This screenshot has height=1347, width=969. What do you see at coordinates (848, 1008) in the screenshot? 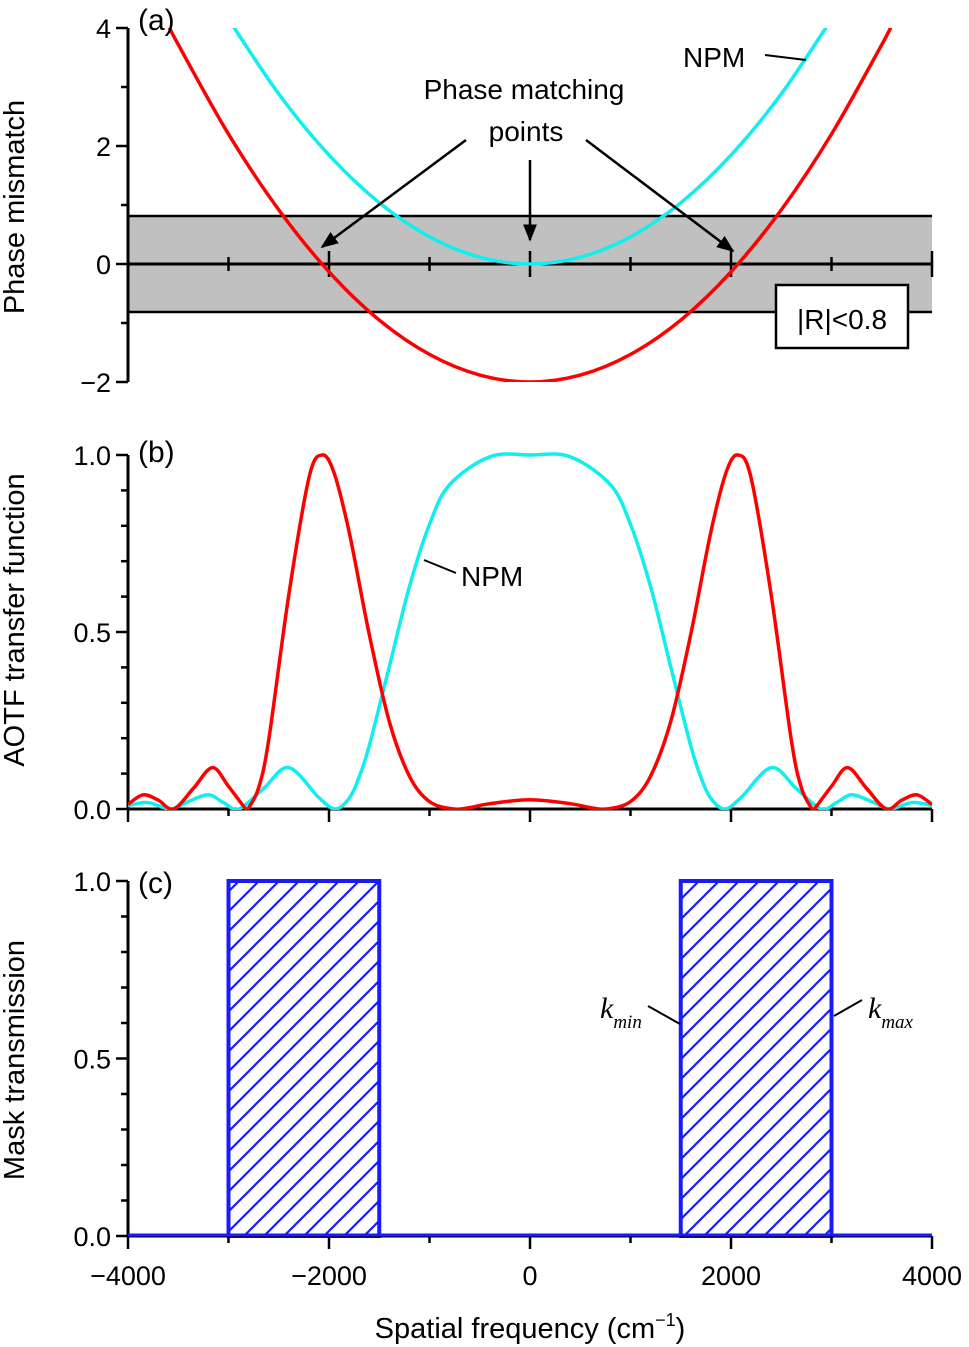
I see `k-max-leader` at bounding box center [848, 1008].